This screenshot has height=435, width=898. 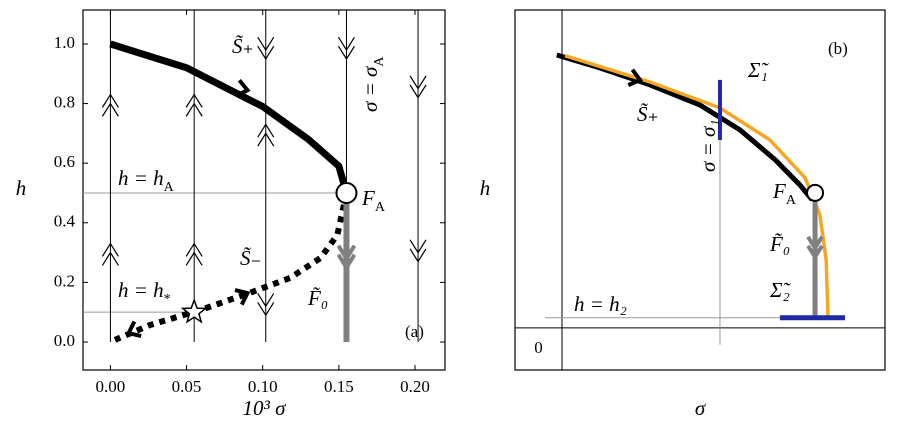 I want to click on annotation-text: σ = σ, so click(x=370, y=88).